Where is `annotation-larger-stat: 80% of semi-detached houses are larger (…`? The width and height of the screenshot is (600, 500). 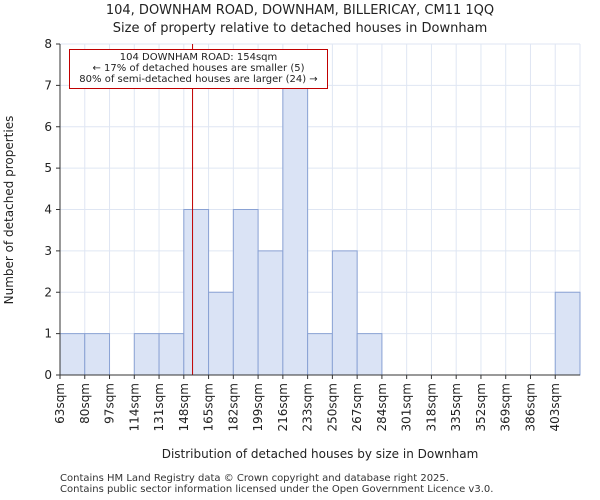 annotation-larger-stat: 80% of semi-detached houses are larger (… is located at coordinates (198, 79).